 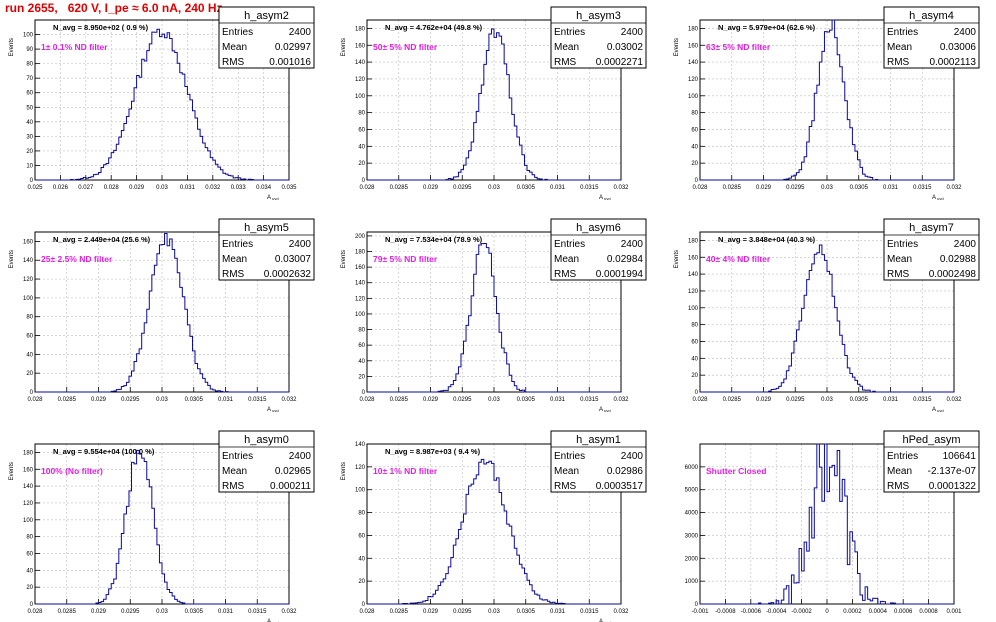 What do you see at coordinates (290, 62) in the screenshot?
I see `stat-value: 0.001016` at bounding box center [290, 62].